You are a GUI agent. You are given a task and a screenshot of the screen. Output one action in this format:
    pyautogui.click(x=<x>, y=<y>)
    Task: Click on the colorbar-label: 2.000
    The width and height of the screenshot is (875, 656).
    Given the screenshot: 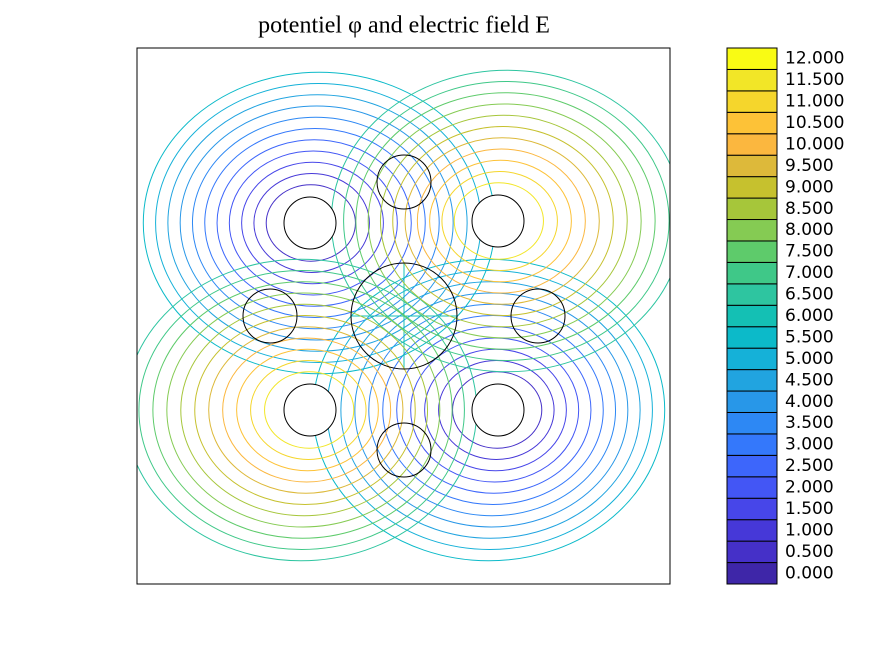 What is the action you would take?
    pyautogui.click(x=809, y=488)
    